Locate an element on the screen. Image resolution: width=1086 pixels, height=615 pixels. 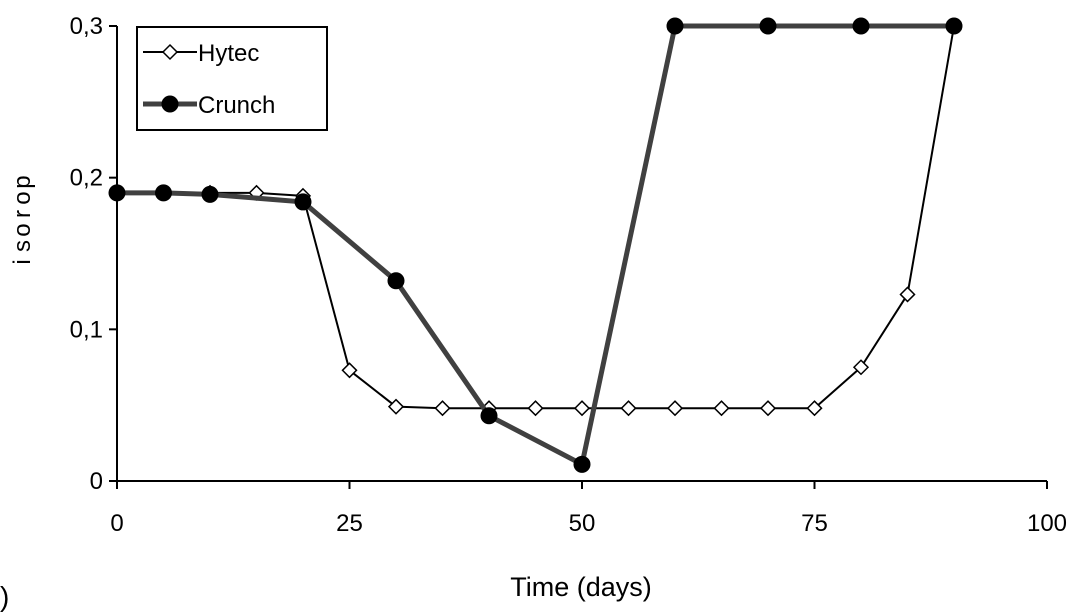
x-tick-label: 100 is located at coordinates (1047, 523).